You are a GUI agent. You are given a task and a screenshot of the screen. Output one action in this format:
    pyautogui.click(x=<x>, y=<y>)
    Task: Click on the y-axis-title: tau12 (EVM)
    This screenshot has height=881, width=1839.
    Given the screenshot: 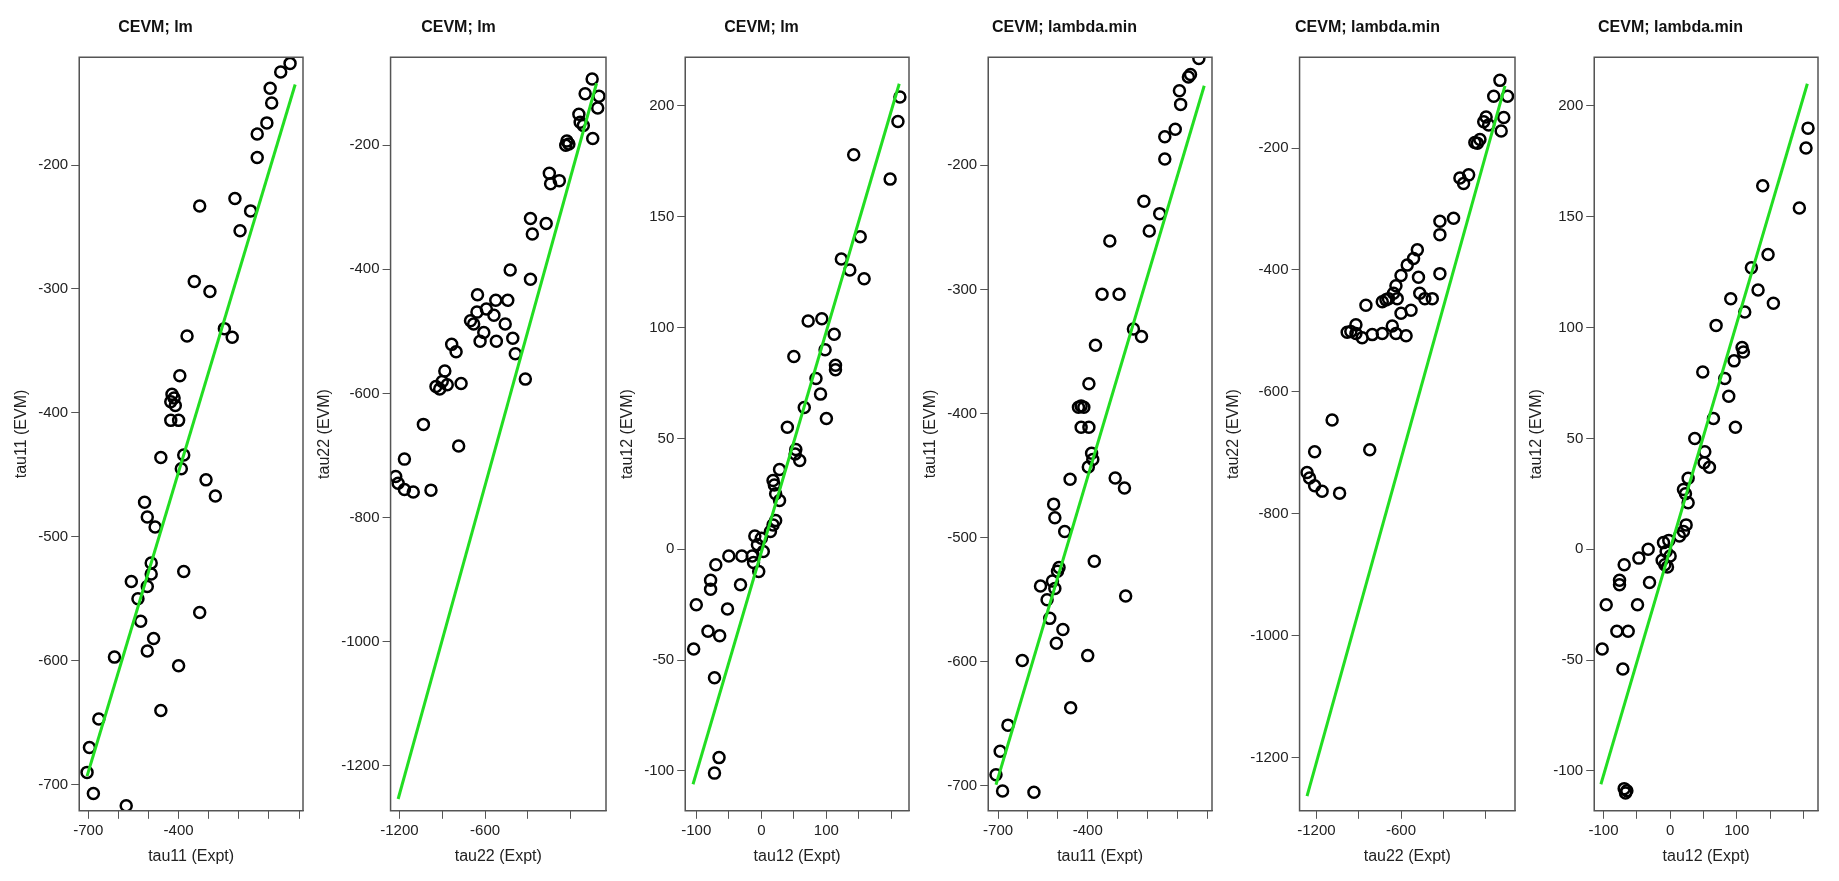 What is the action you would take?
    pyautogui.click(x=627, y=434)
    